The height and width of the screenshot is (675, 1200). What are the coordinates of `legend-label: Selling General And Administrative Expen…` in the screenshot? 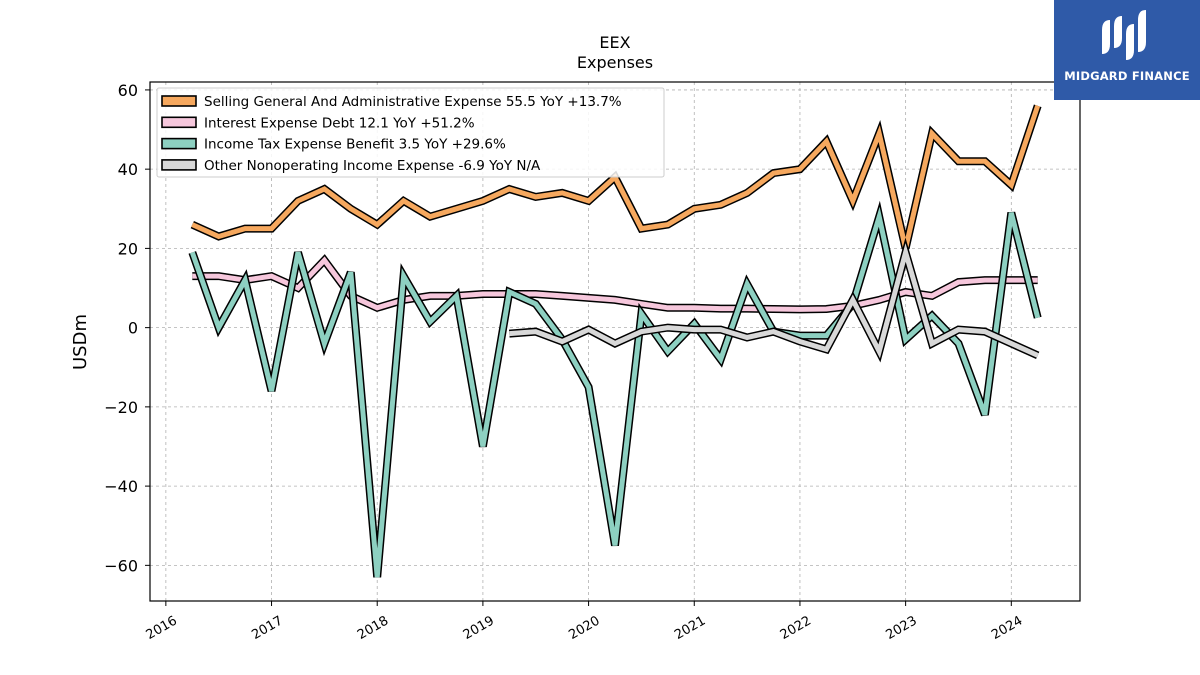 It's located at (413, 102).